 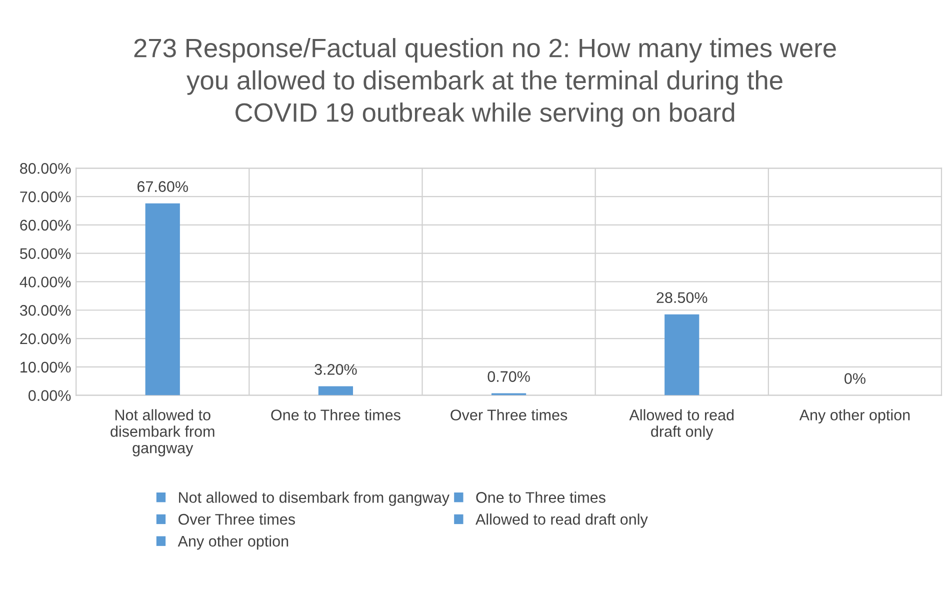 I want to click on legend-label: Over Three times, so click(x=236, y=519).